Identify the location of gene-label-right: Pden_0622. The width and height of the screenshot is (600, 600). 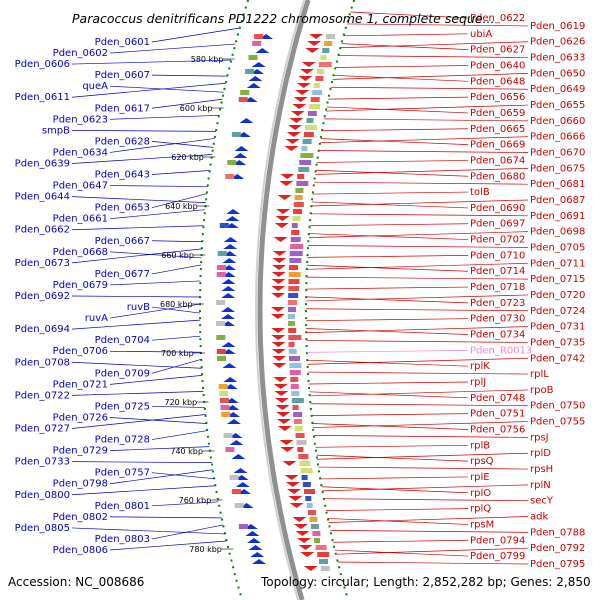
(497, 18).